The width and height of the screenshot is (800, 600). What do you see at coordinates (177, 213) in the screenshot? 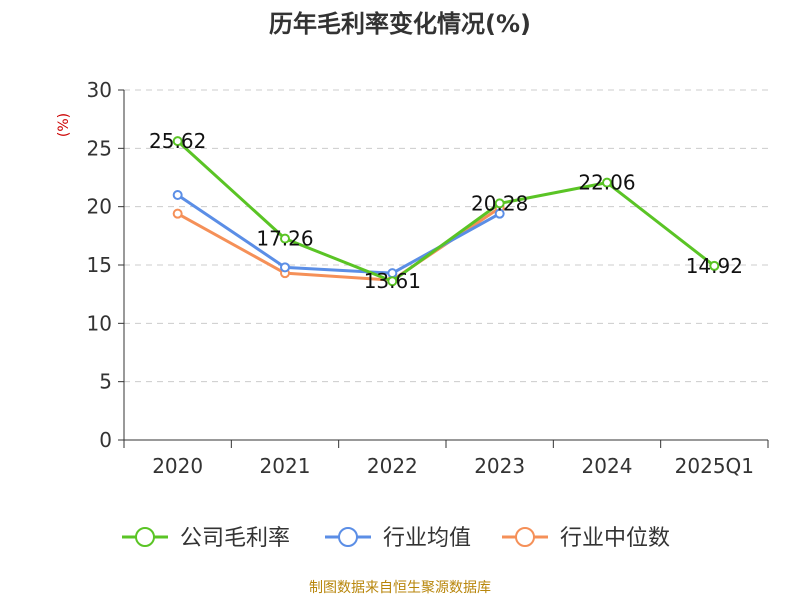
I see `point-2-2020` at bounding box center [177, 213].